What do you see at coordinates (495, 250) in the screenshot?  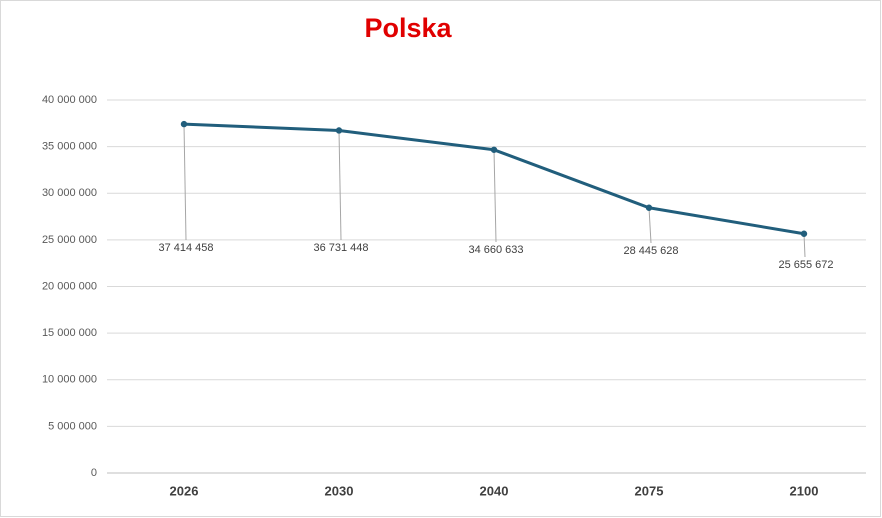 I see `data-label: 34 660 633` at bounding box center [495, 250].